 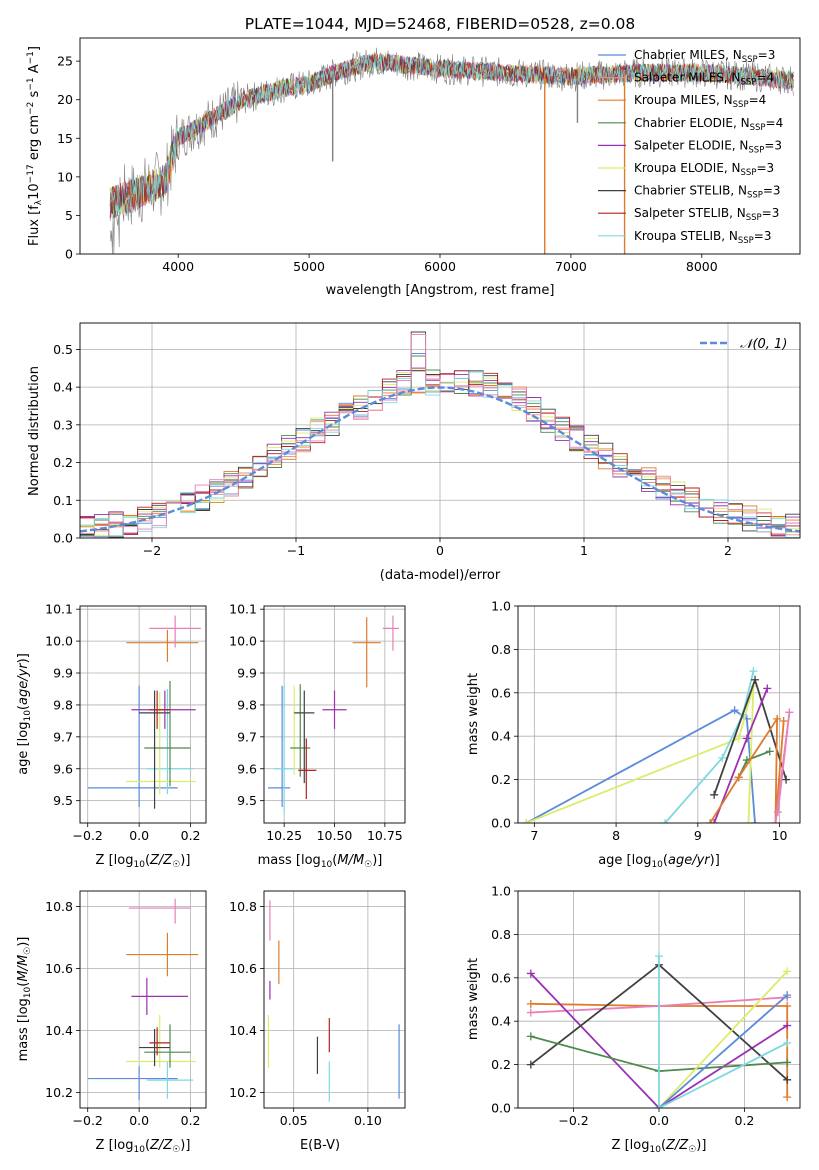 I want to click on residual-xlabel: (data-model)/error, so click(x=440, y=575).